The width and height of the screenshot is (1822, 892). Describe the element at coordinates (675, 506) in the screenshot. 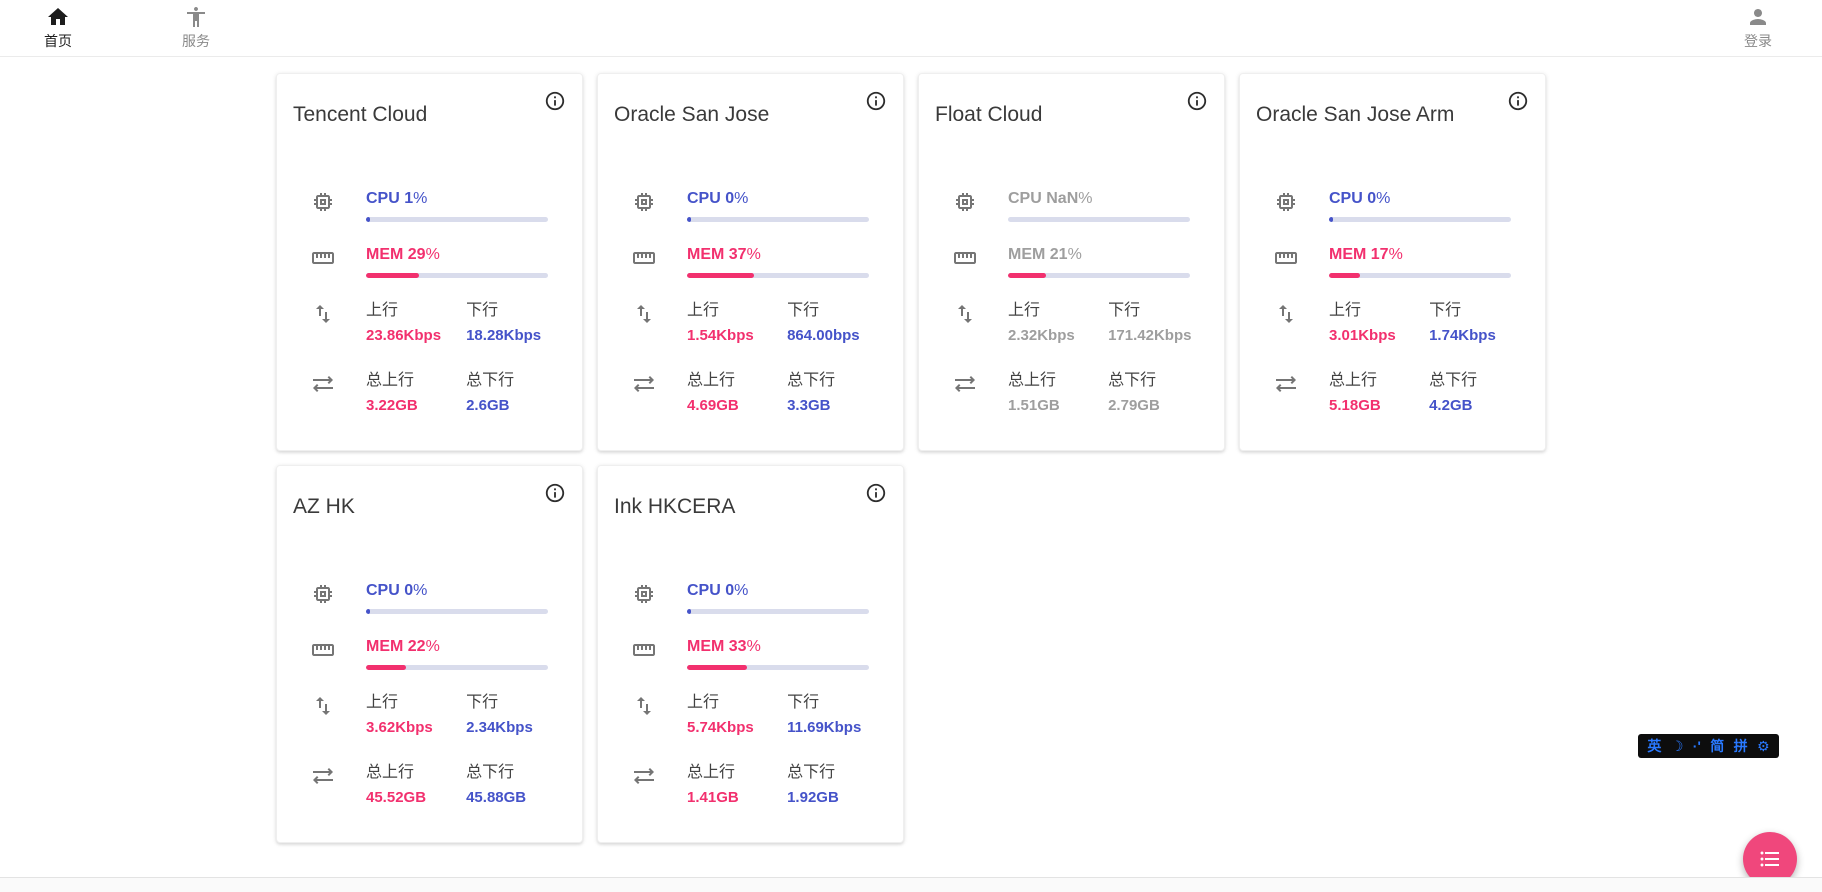

I see `server-name: Ink HKCERA` at that location.